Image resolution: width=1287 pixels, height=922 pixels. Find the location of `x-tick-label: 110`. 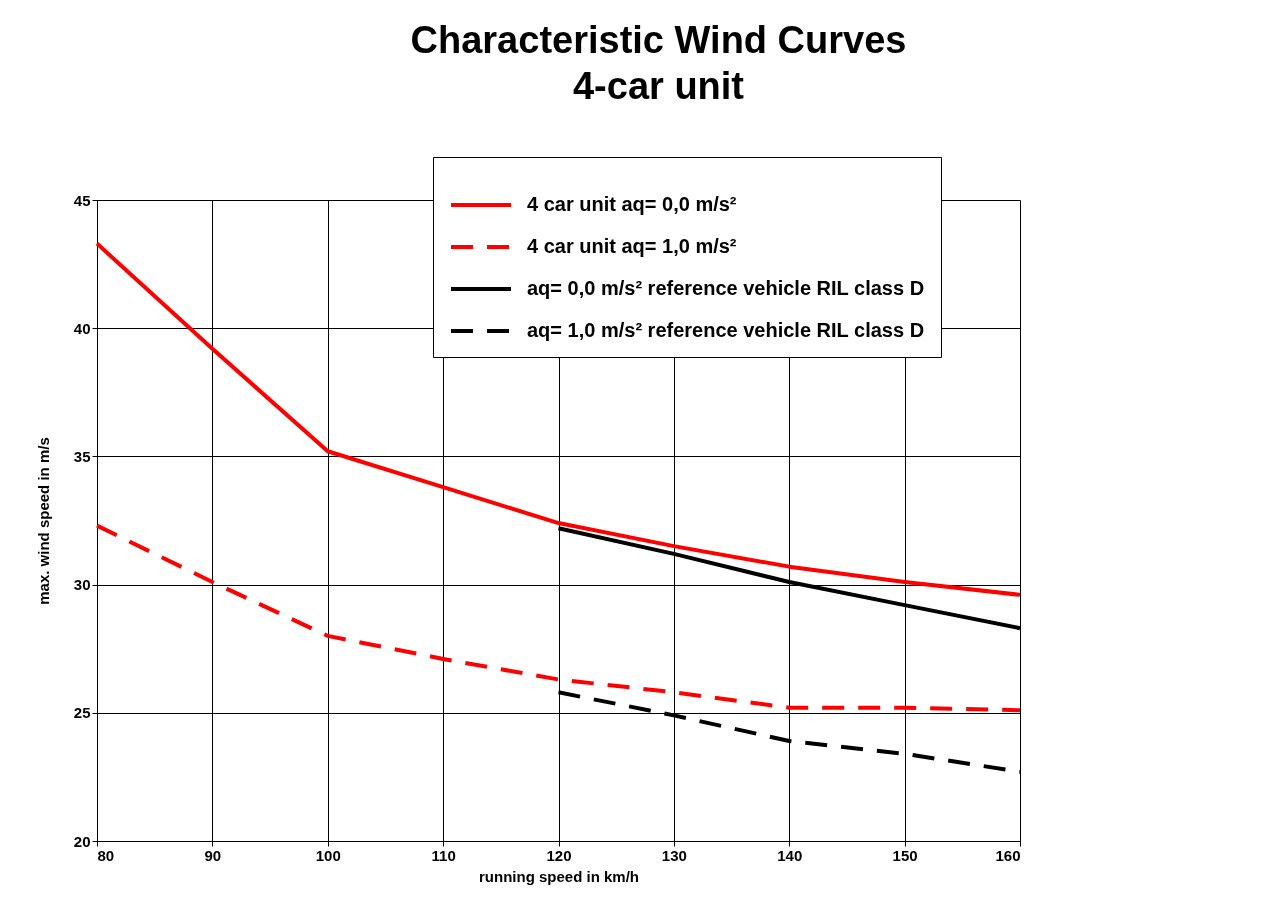

x-tick-label: 110 is located at coordinates (443, 855).